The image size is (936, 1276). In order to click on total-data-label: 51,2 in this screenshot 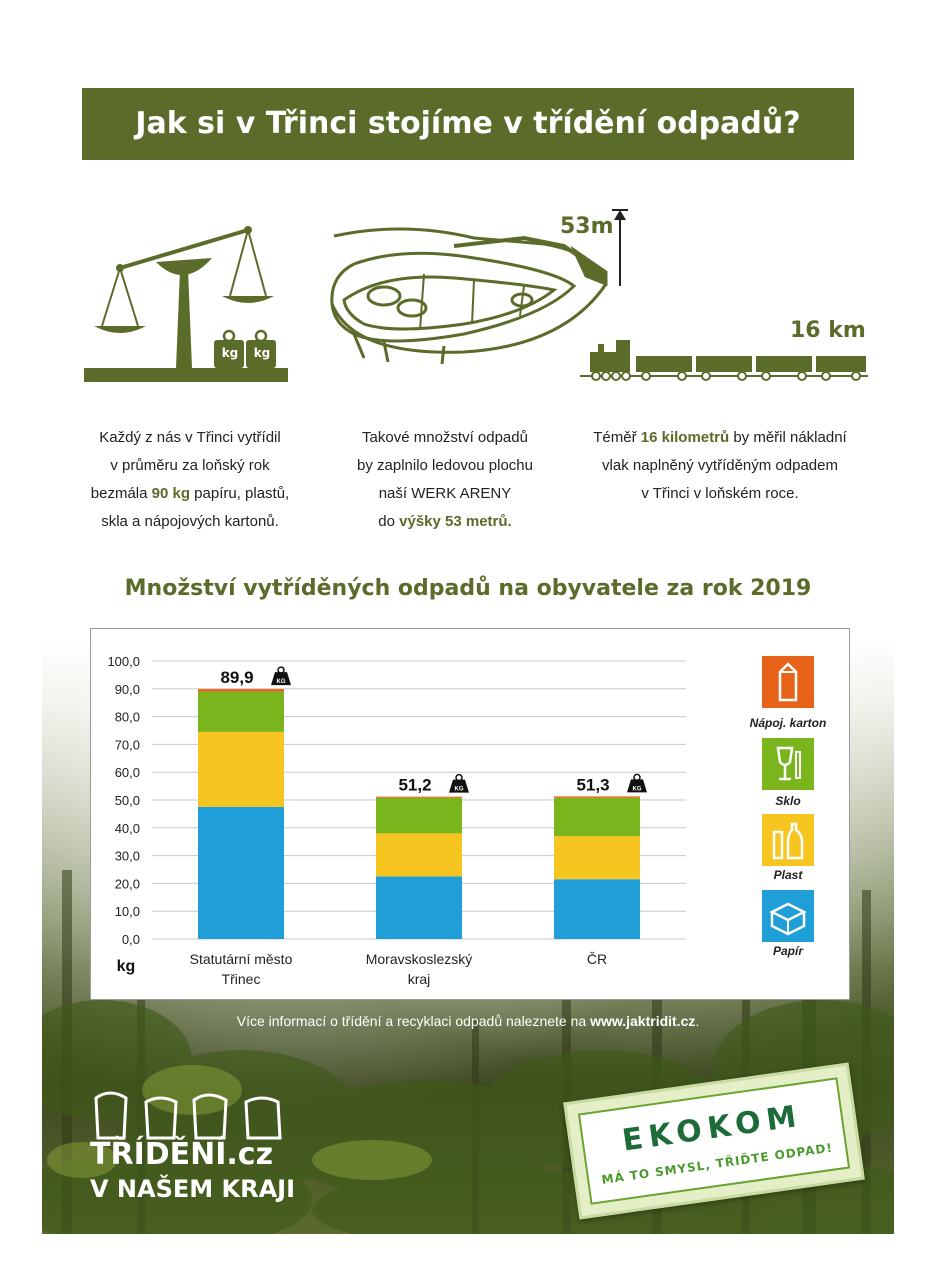, I will do `click(414, 785)`.